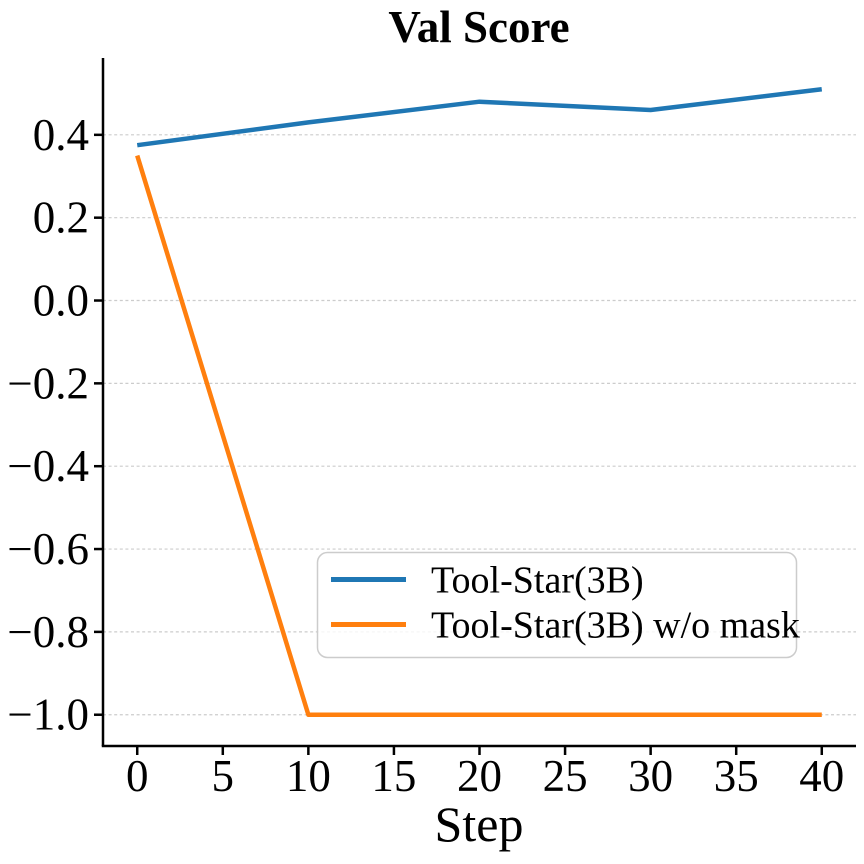 The width and height of the screenshot is (864, 864). Describe the element at coordinates (48, 383) in the screenshot. I see `y-tick-label: −0.2` at that location.